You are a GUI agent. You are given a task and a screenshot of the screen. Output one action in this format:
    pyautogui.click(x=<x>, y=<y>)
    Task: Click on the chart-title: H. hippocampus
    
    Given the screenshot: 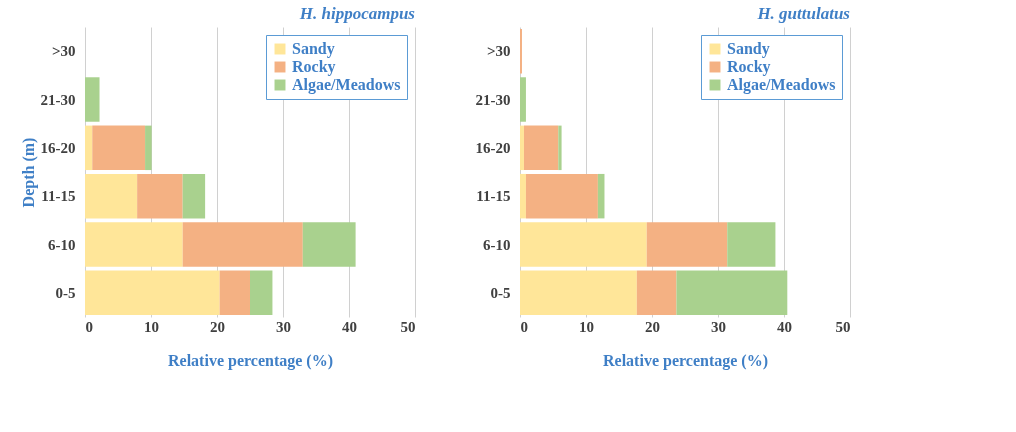 What is the action you would take?
    pyautogui.click(x=357, y=13)
    